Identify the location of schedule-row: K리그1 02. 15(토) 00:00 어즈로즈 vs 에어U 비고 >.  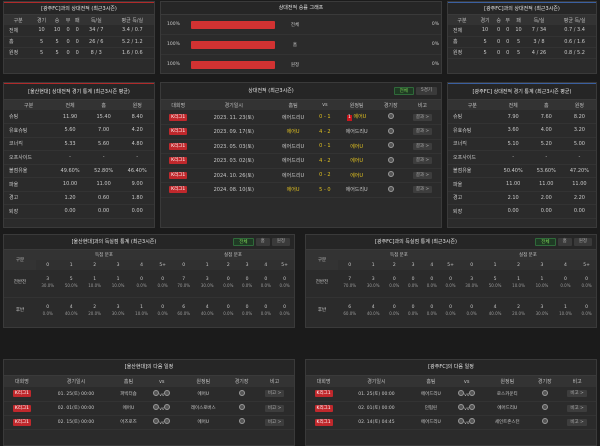
(149, 422).